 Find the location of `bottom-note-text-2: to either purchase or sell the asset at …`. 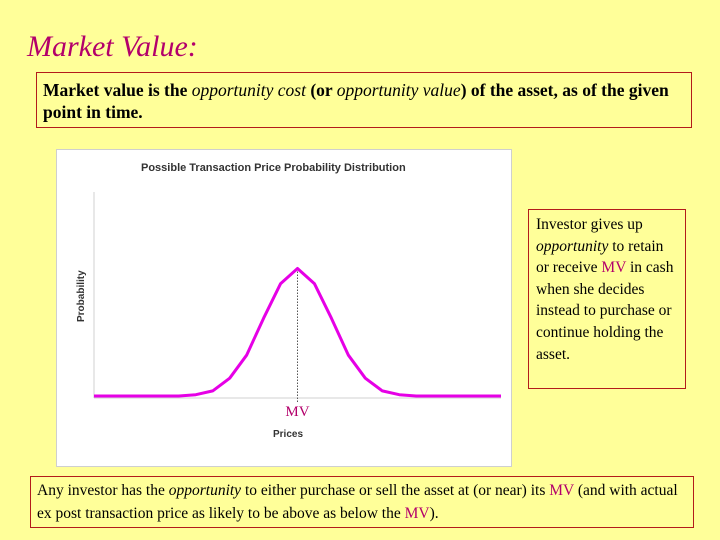

bottom-note-text-2: to either purchase or sell the asset at … is located at coordinates (395, 490).